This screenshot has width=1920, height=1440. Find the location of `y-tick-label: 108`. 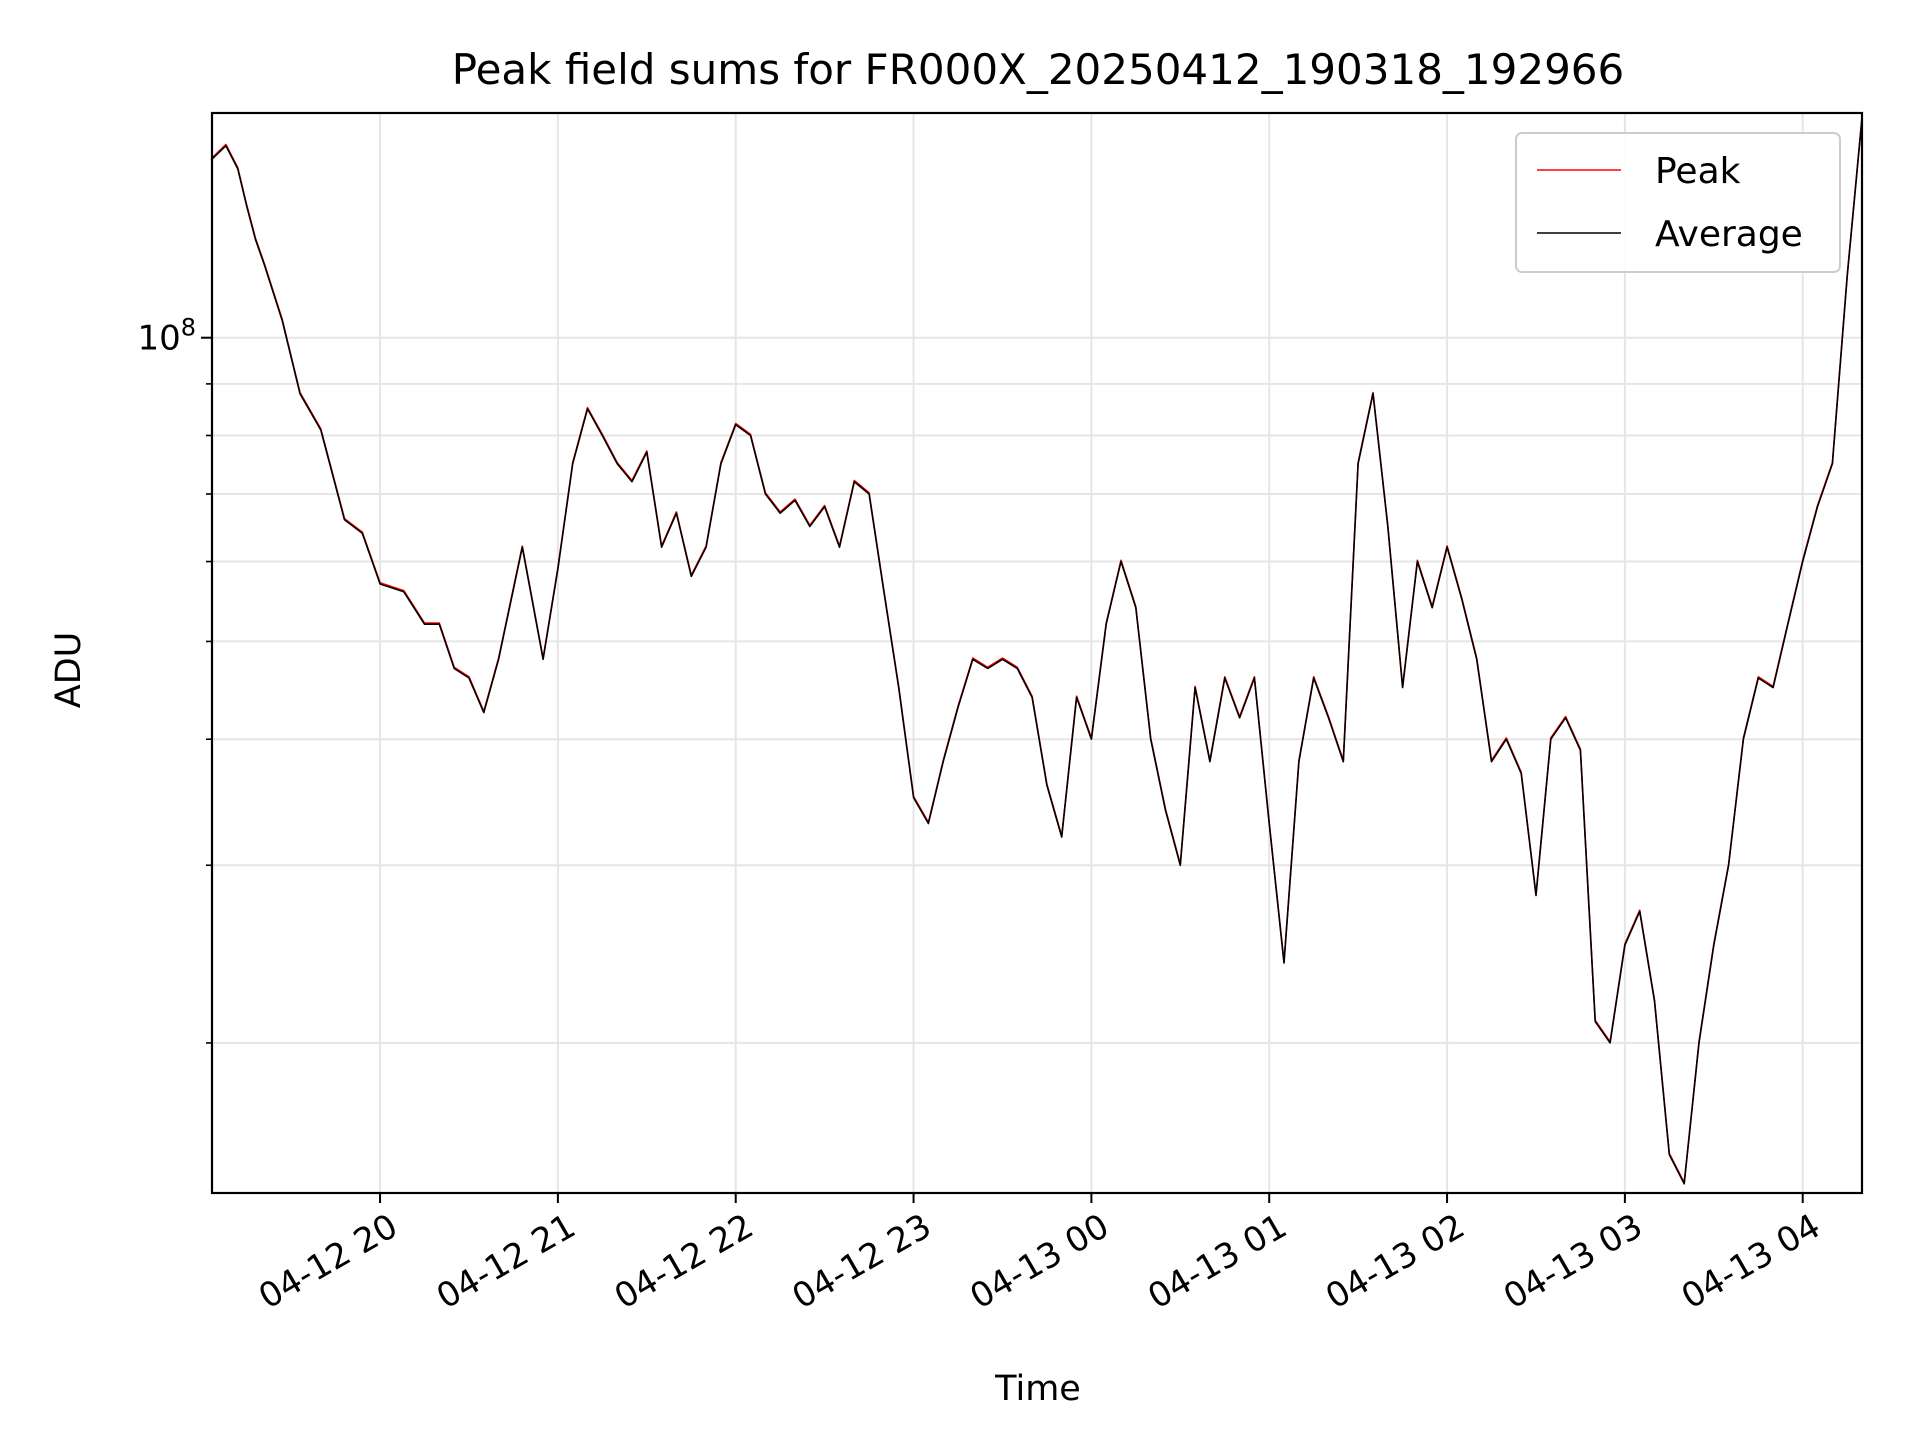

y-tick-label: 108 is located at coordinates (166, 336).